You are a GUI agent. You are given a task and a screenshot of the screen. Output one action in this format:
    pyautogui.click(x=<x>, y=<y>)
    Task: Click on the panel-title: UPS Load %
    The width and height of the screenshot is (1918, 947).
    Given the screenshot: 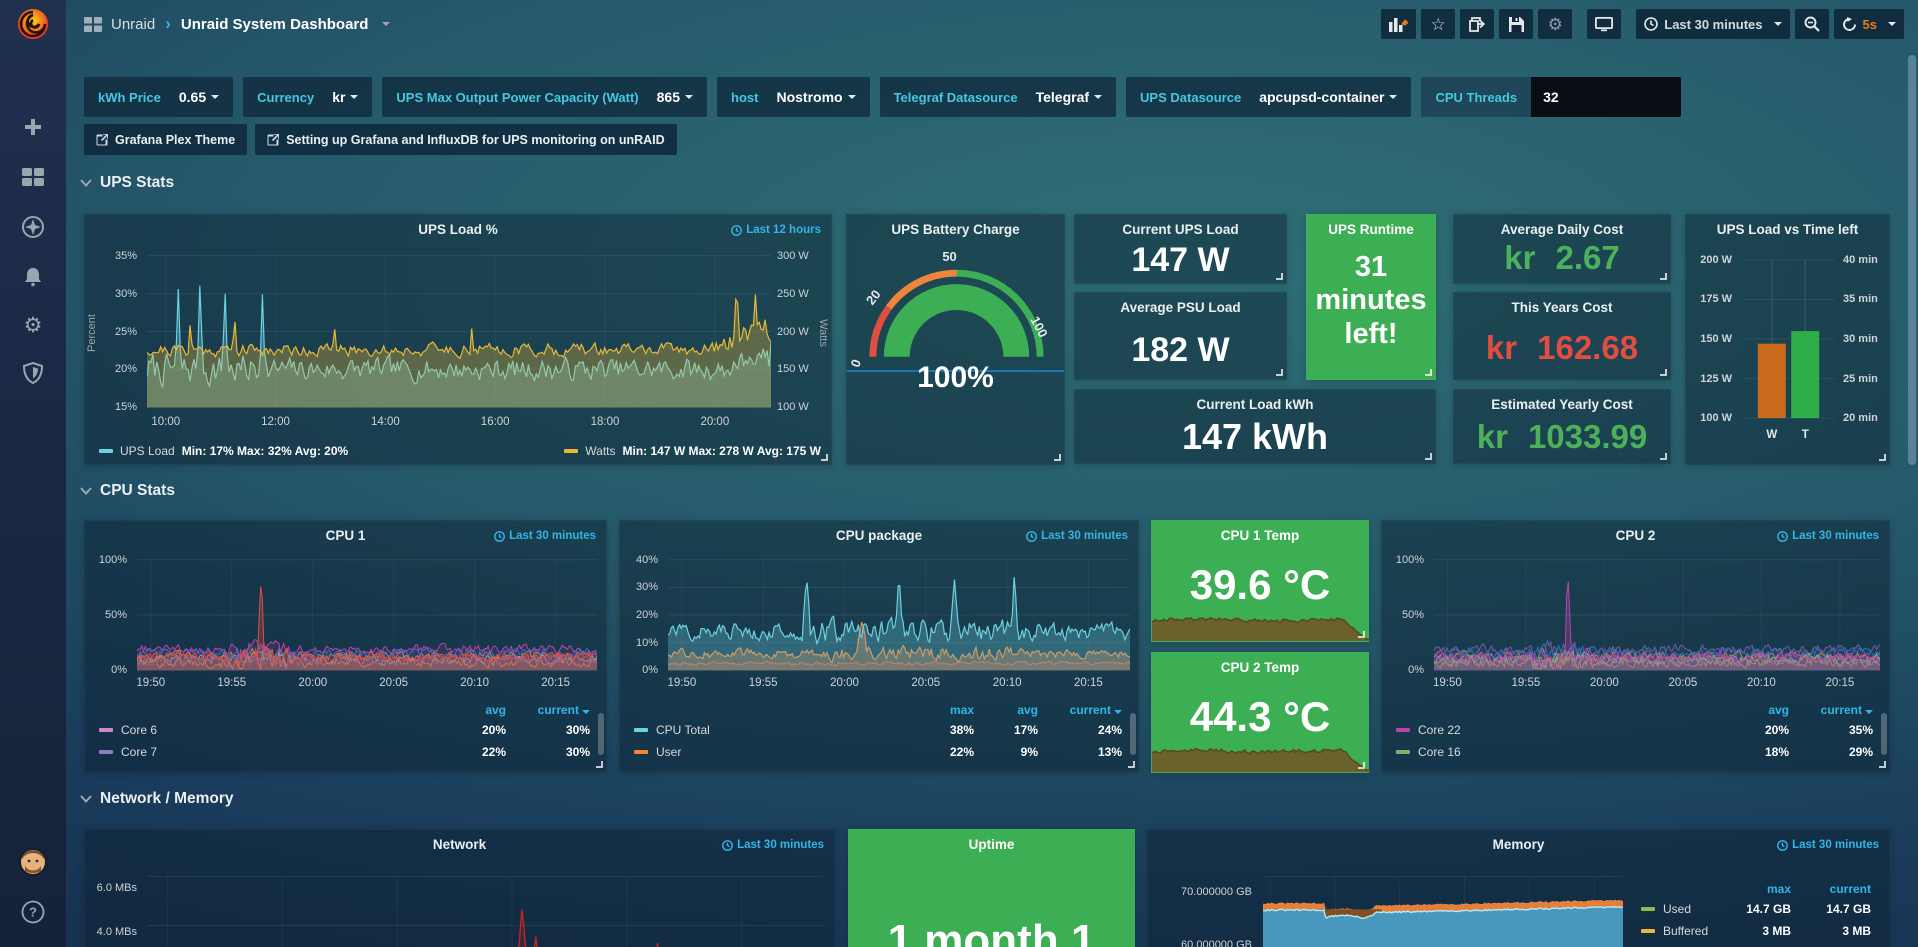 What is the action you would take?
    pyautogui.click(x=458, y=229)
    